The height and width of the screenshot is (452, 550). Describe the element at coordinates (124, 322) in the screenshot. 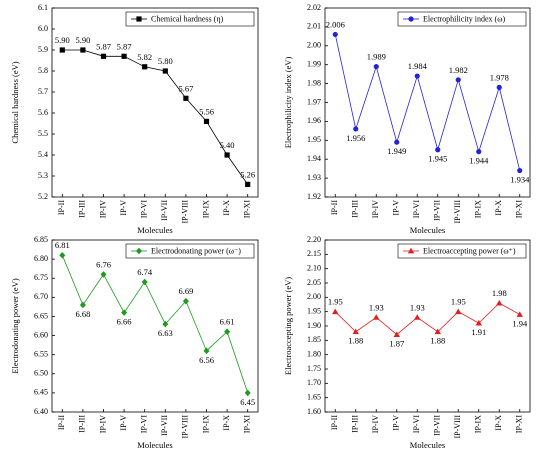

I see `value-label: 6.66` at that location.